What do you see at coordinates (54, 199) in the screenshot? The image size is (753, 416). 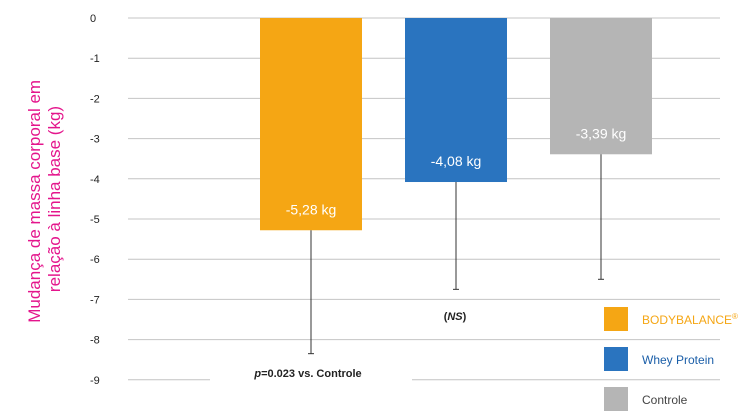 I see `y-axis-label-line-2: relação à linha base (kg)` at bounding box center [54, 199].